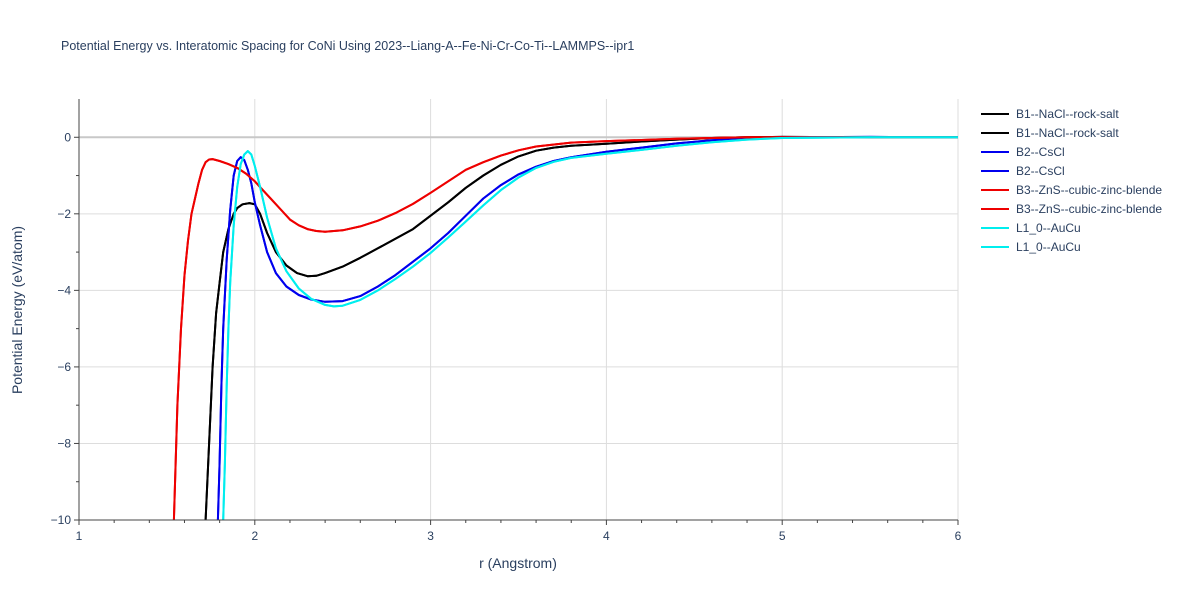 This screenshot has width=1200, height=600. Describe the element at coordinates (606, 536) in the screenshot. I see `x-tick-label: 4` at that location.